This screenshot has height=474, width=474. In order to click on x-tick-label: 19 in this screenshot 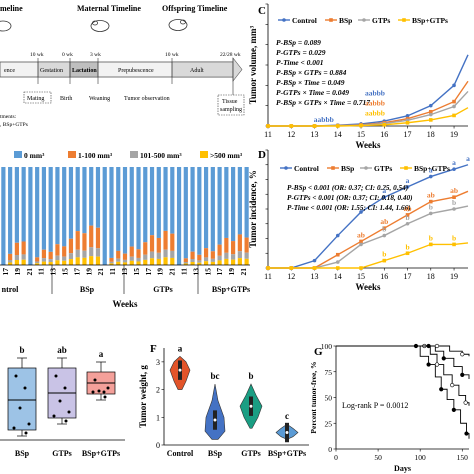, I will do `click(17, 272)`.